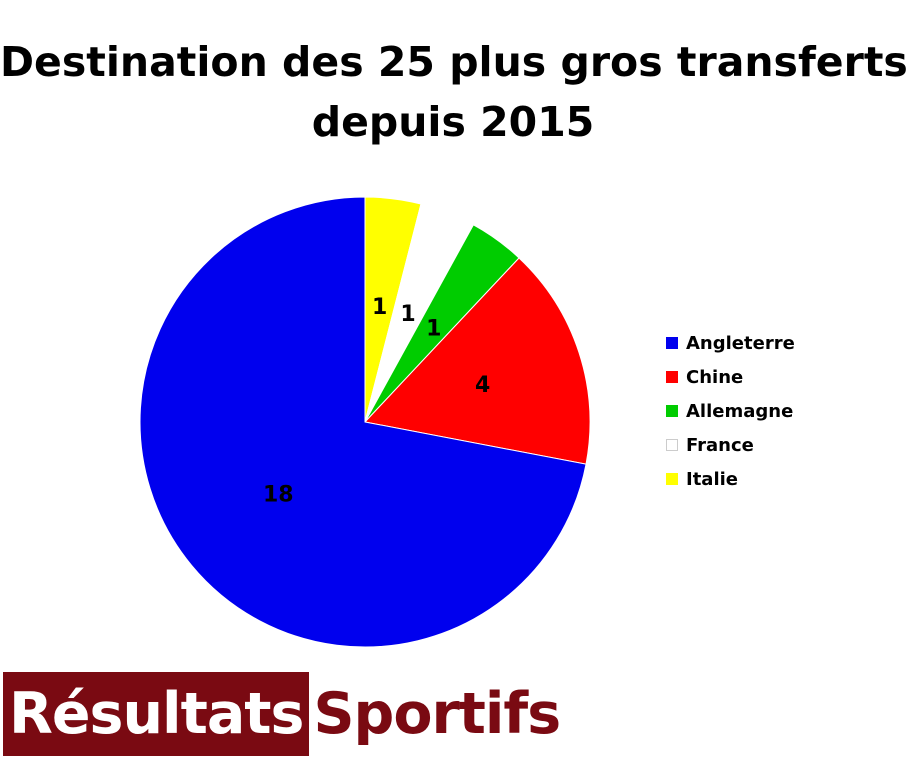 This screenshot has width=906, height=760. I want to click on data-label-angleterre: 18, so click(278, 495).